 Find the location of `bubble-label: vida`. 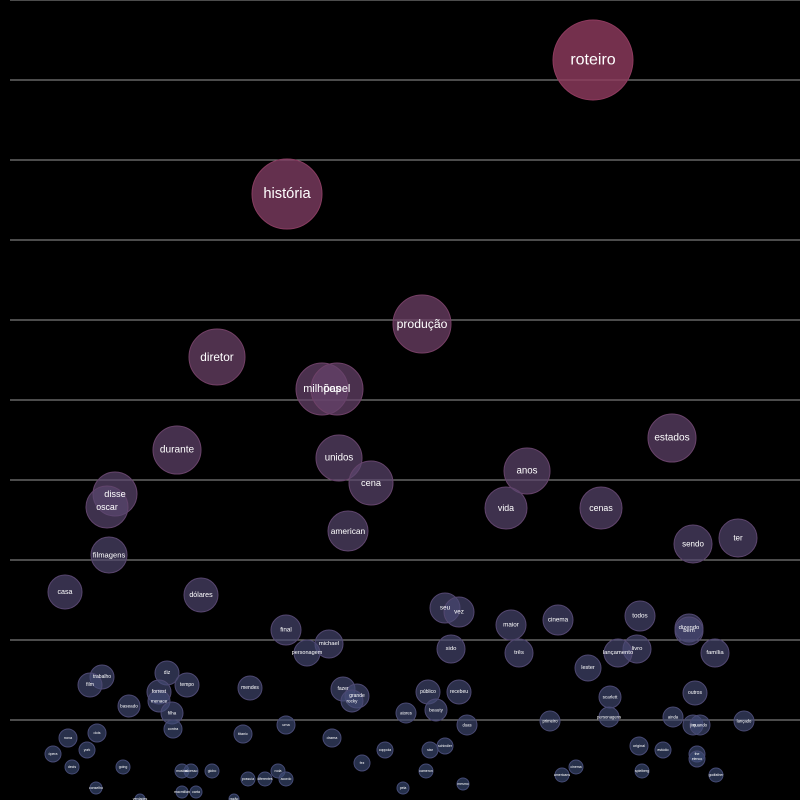

bubble-label: vida is located at coordinates (506, 508).